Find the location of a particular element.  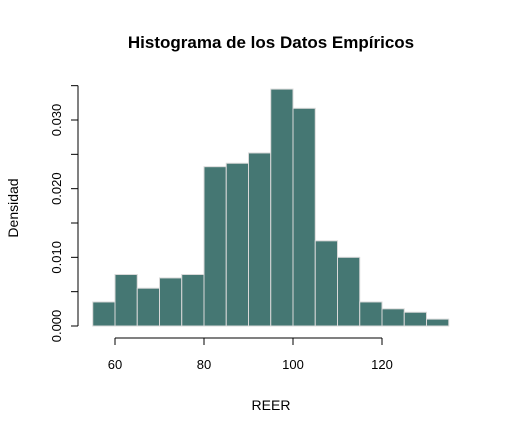

x-axis: 60 80 100 120 is located at coordinates (250, 354).